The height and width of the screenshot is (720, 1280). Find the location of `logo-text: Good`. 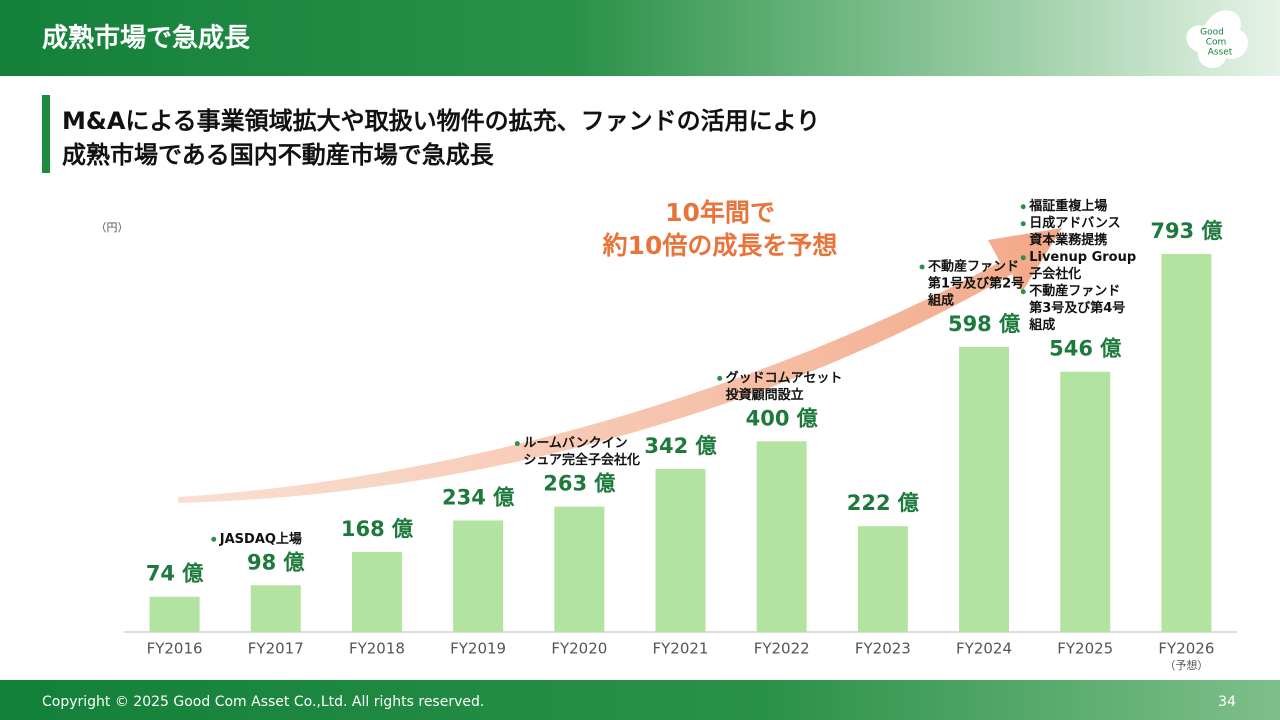

logo-text: Good is located at coordinates (1212, 33).